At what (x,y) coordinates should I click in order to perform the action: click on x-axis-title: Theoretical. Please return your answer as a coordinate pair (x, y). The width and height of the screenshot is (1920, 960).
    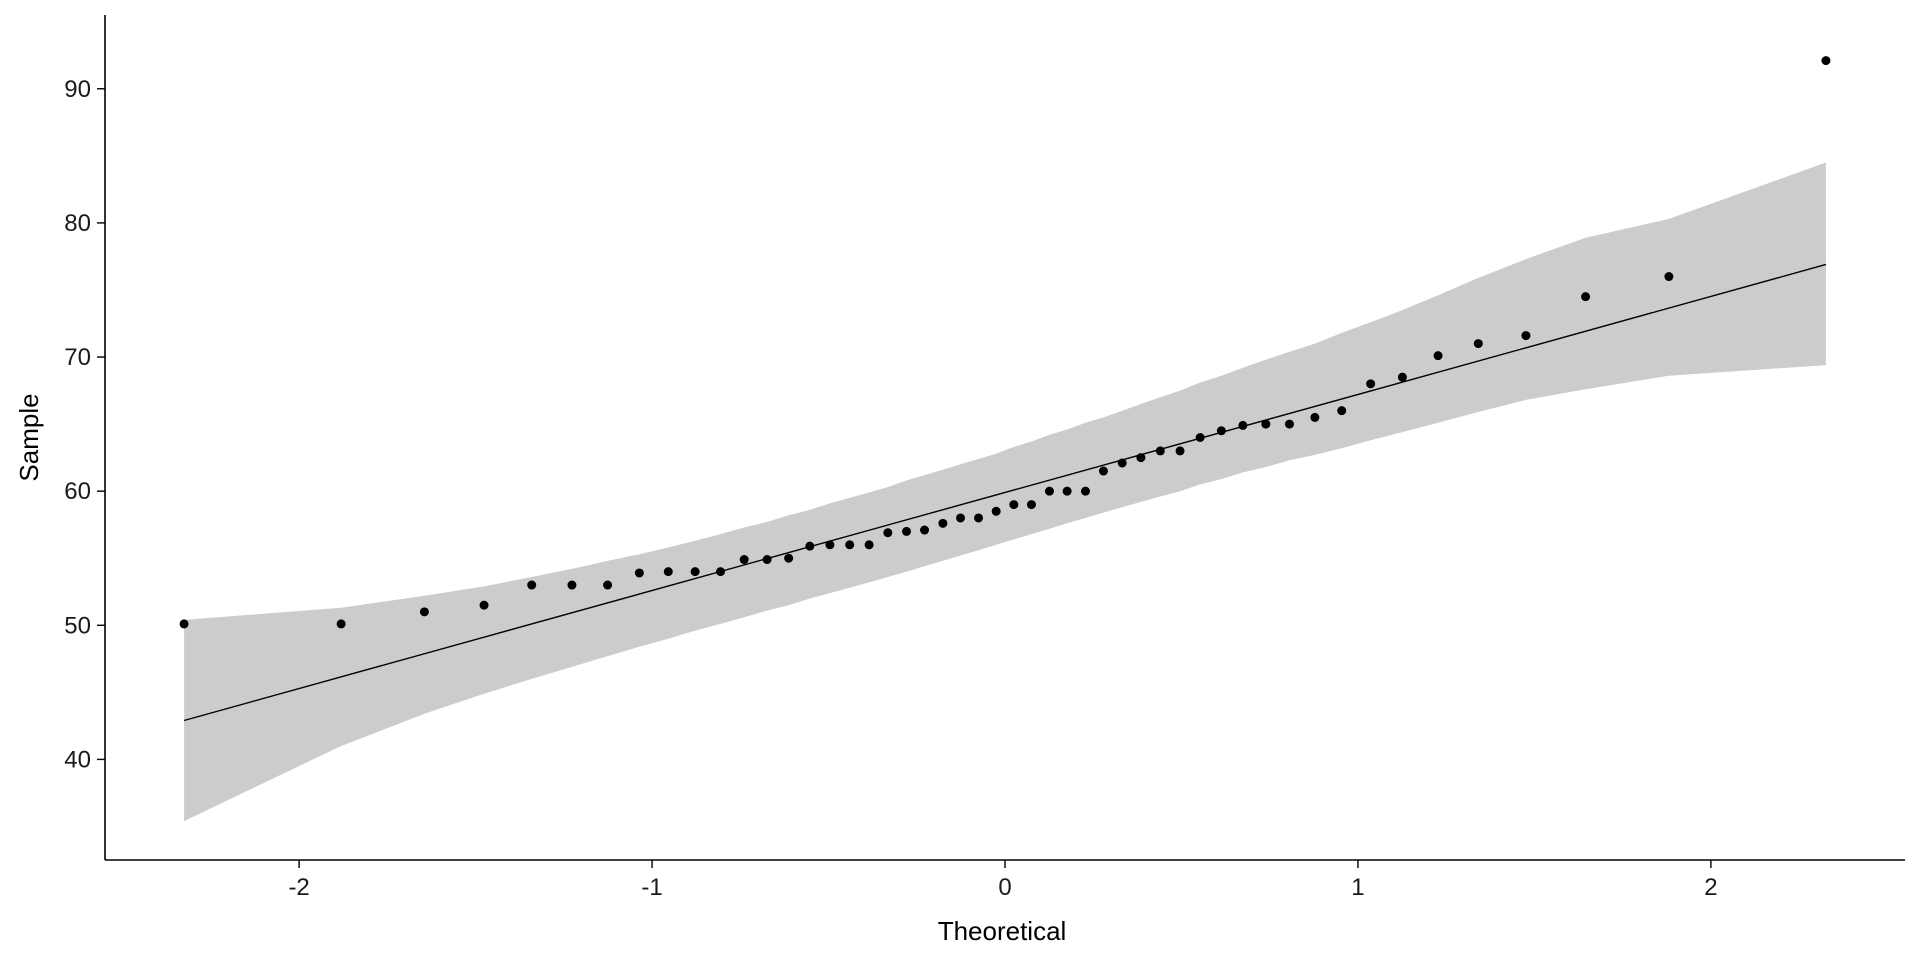
    Looking at the image, I should click on (1002, 931).